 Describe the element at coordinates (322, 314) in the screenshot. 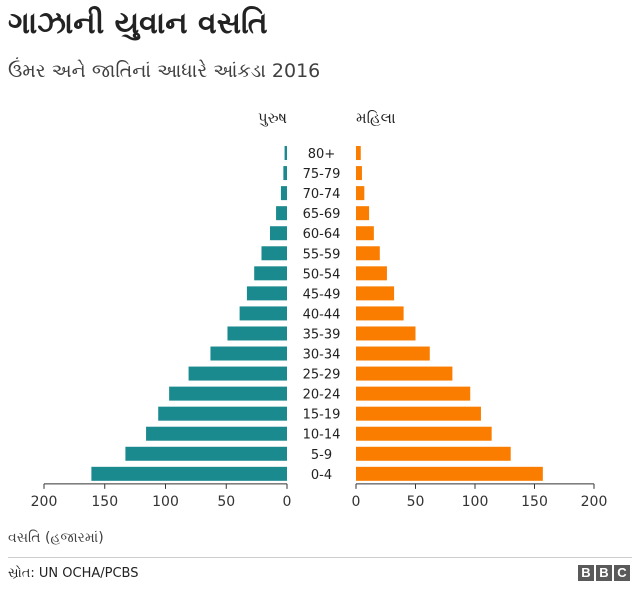

I see `age-group-label: 40-44` at that location.